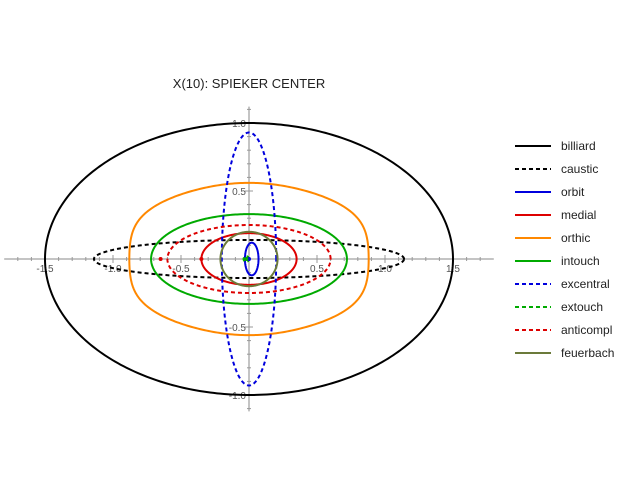  Describe the element at coordinates (573, 192) in the screenshot. I see `legend-label-orbit: orbit` at that location.